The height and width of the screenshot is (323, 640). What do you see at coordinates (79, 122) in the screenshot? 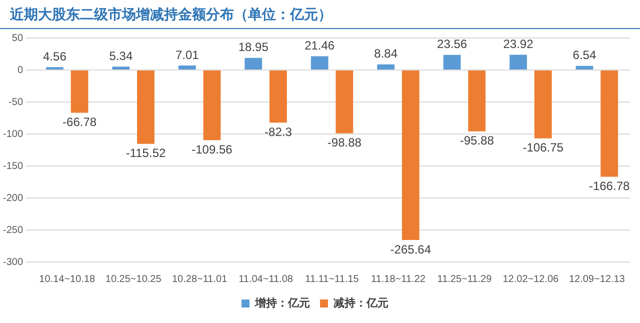
I see `data-label: -66.78` at bounding box center [79, 122].